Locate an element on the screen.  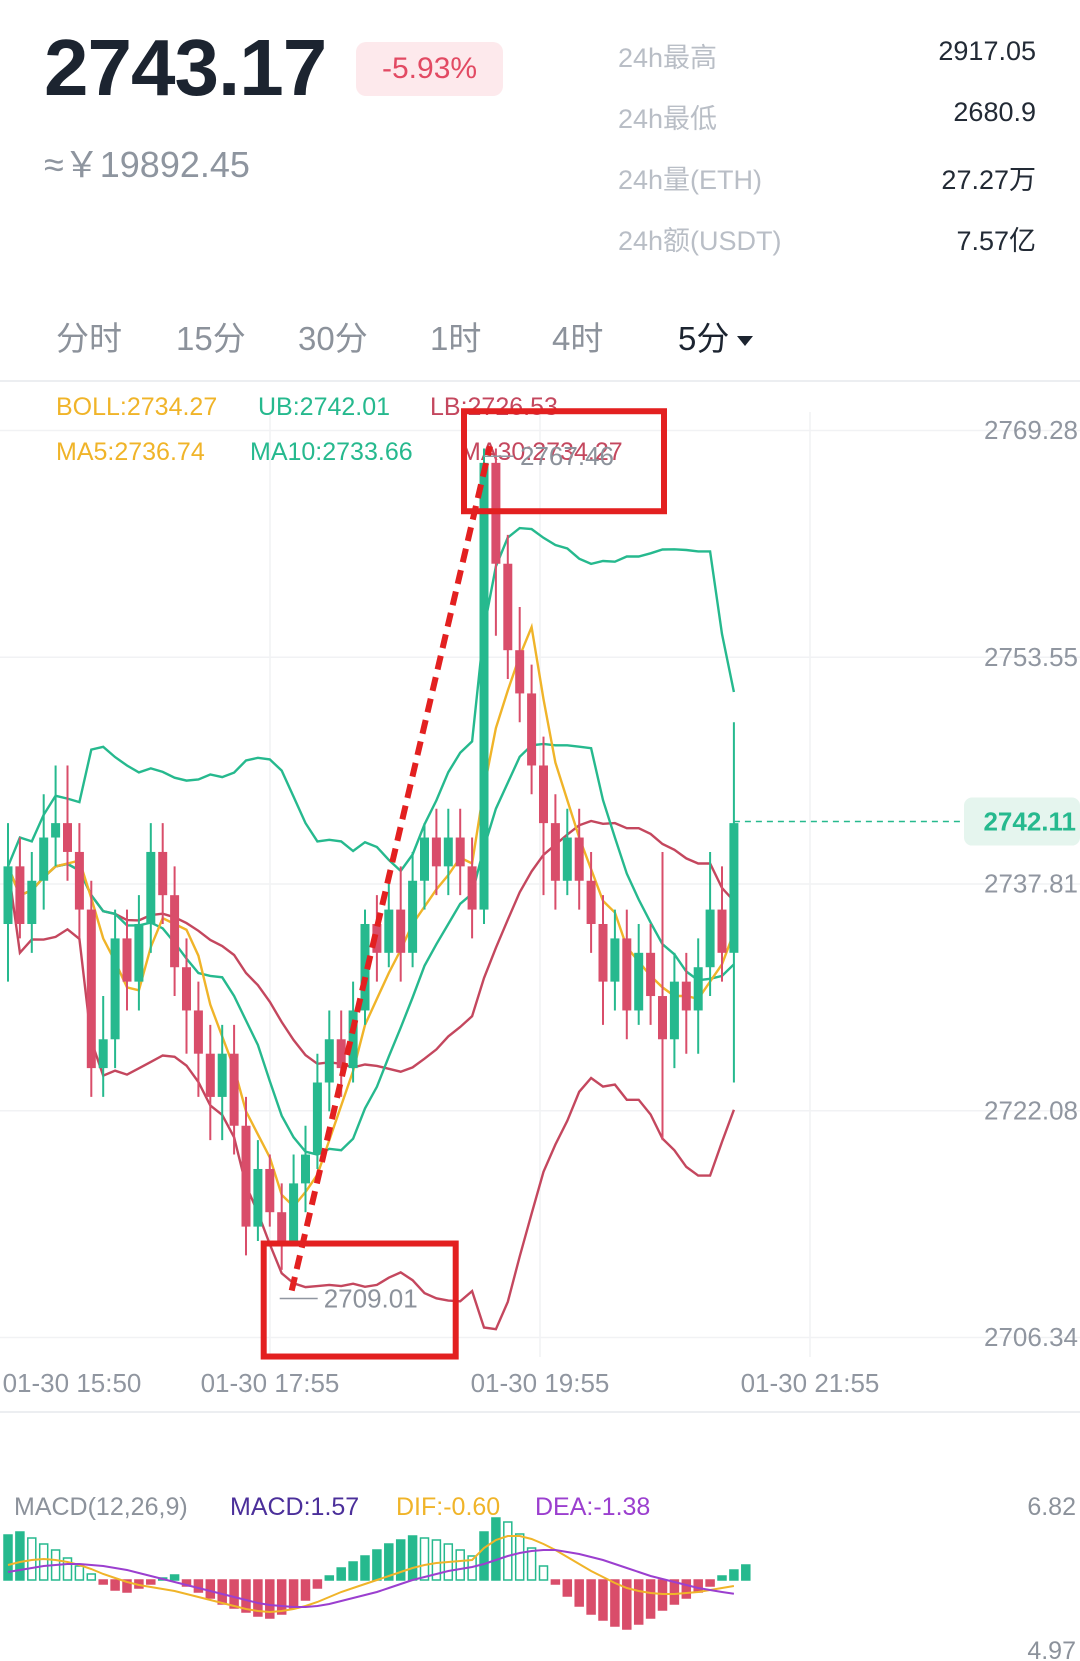
x-tick-label: 01-30 21:55 is located at coordinates (810, 1383).